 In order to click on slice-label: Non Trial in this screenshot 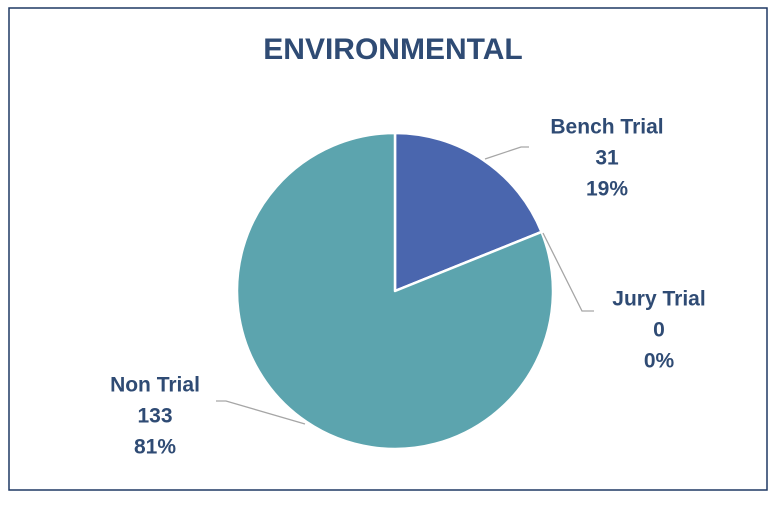, I will do `click(155, 385)`.